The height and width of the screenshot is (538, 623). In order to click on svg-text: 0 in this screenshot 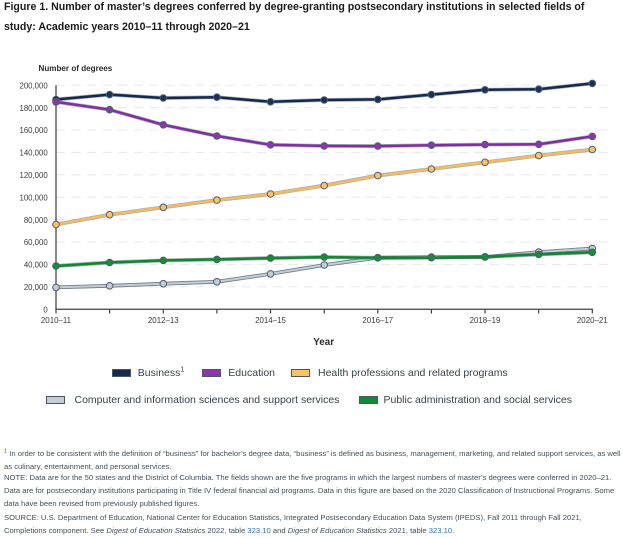, I will do `click(45, 309)`.